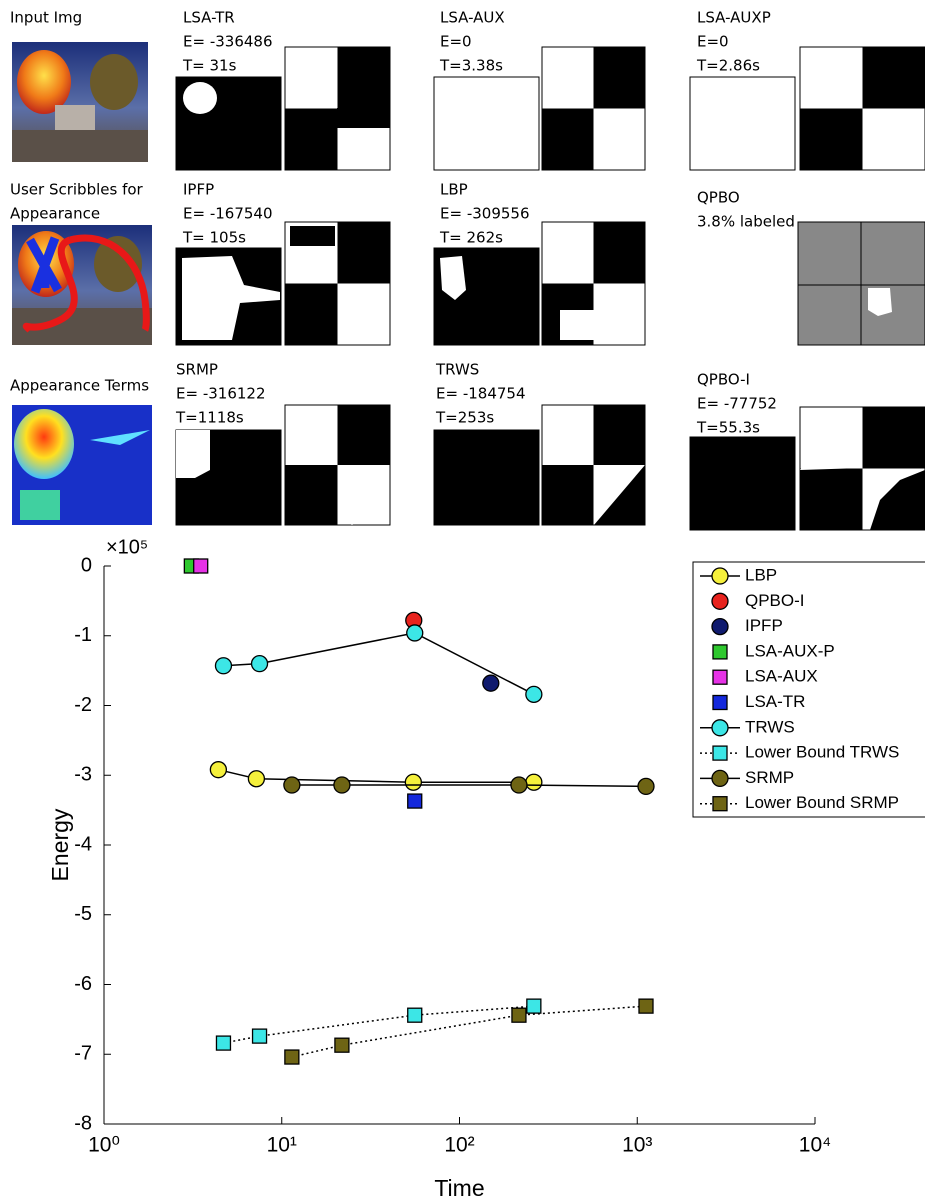  I want to click on panel-caption: E= -167540, so click(228, 214).